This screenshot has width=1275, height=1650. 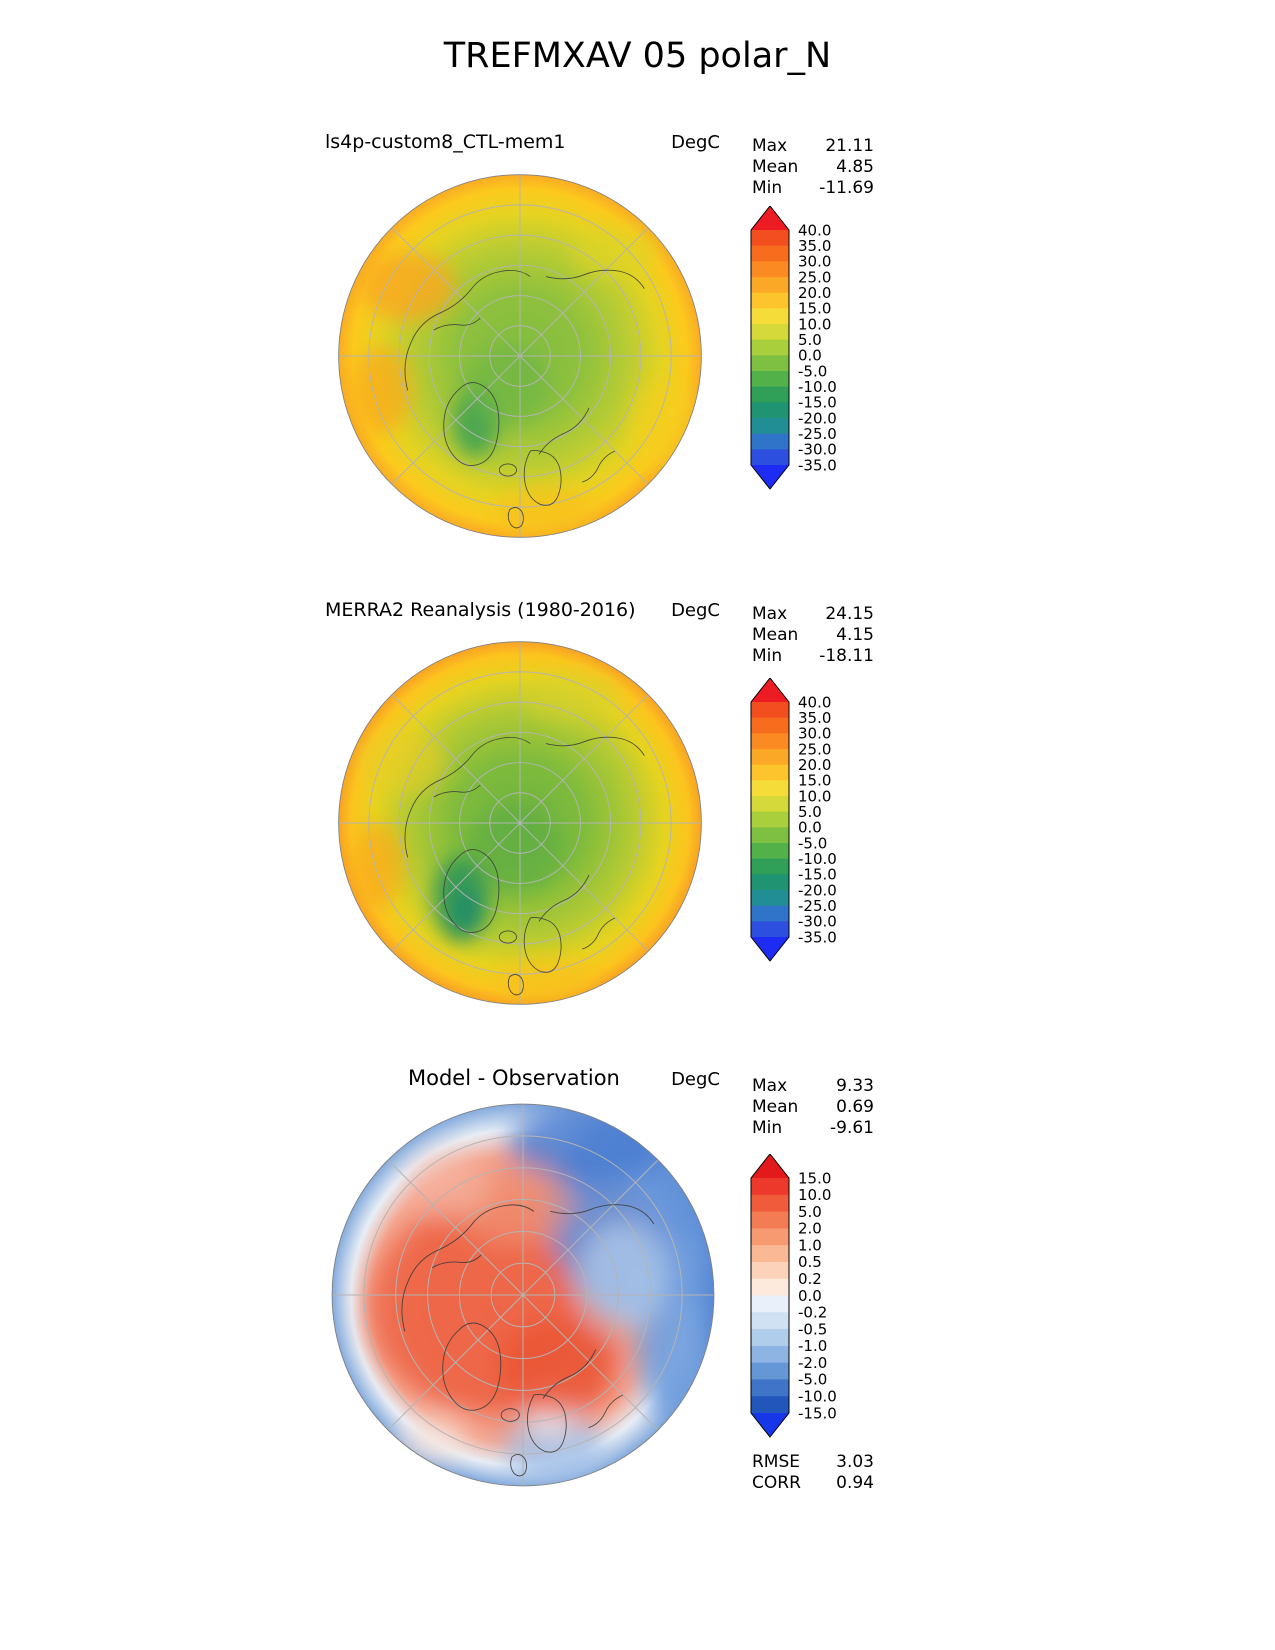 What do you see at coordinates (814, 230) in the screenshot?
I see `colorbar-tick-label: 40.0` at bounding box center [814, 230].